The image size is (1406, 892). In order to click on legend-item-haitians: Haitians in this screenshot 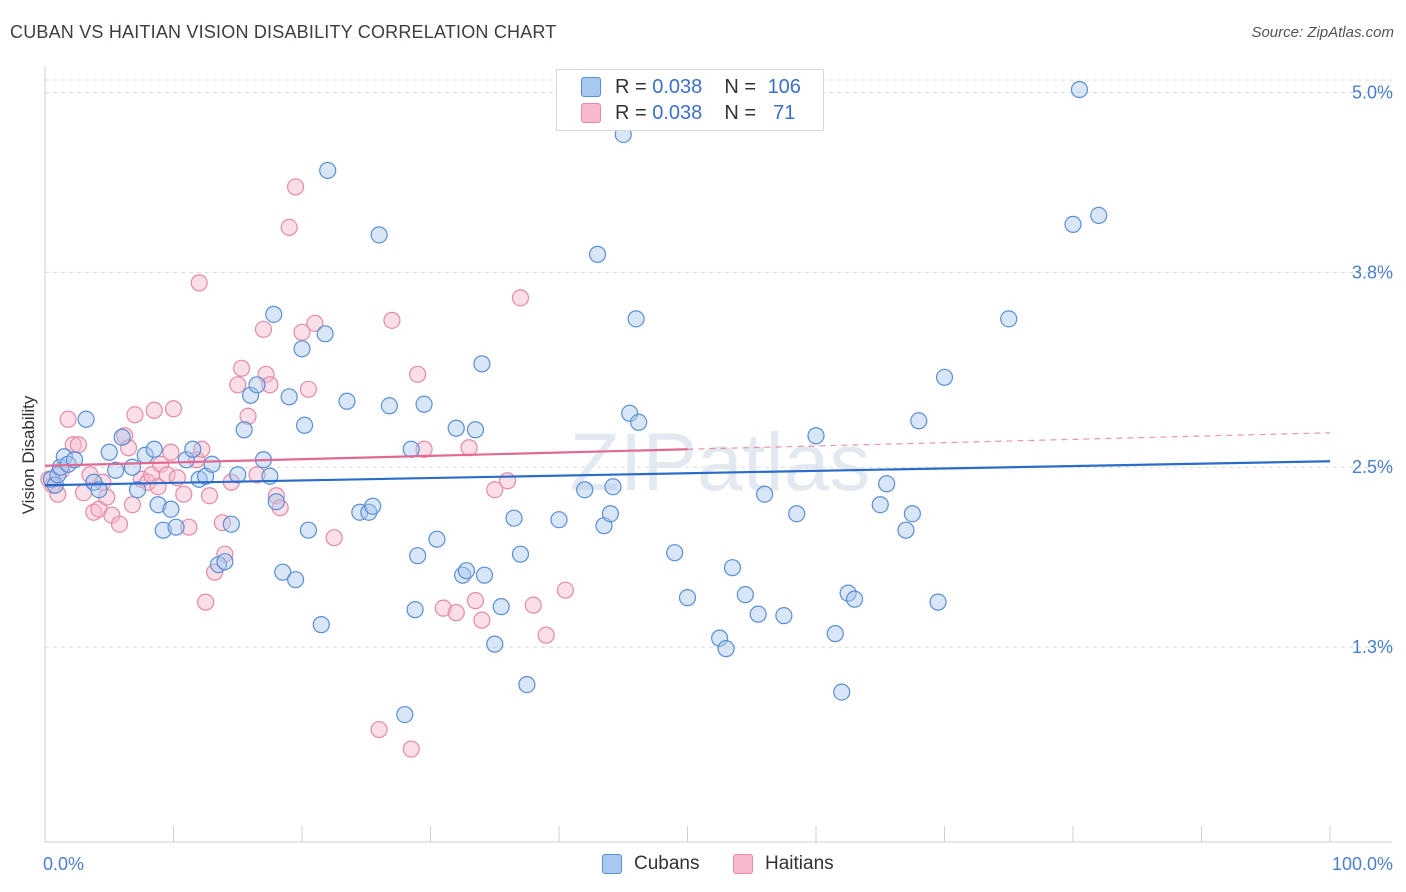, I will do `click(783, 864)`.